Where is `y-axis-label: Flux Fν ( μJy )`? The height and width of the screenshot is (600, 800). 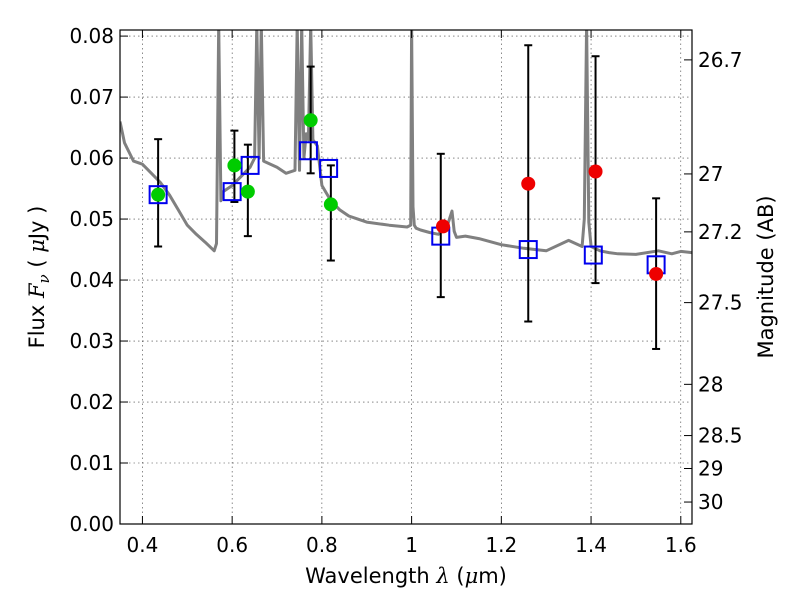
y-axis-label: Flux Fν ( μJy ) is located at coordinates (39, 277).